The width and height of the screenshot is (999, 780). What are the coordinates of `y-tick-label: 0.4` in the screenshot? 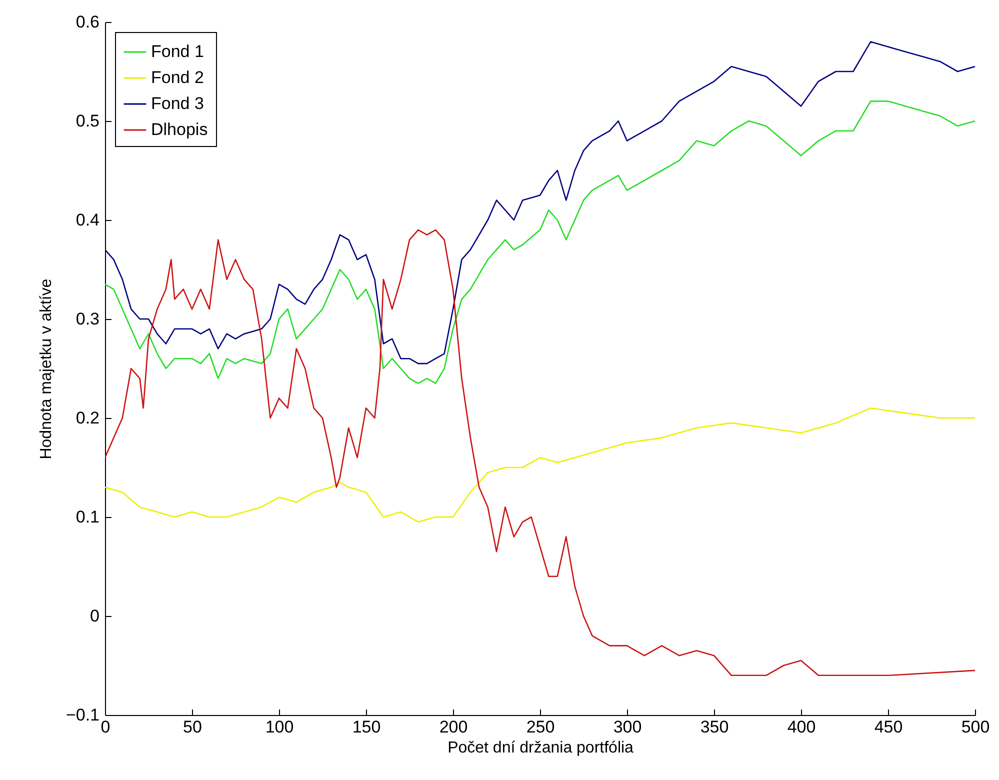 It's located at (88, 220).